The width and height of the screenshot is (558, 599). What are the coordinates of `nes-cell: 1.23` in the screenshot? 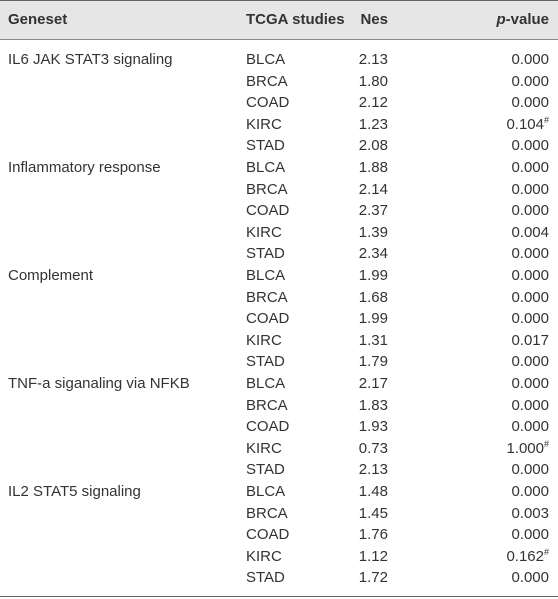 It's located at (373, 124).